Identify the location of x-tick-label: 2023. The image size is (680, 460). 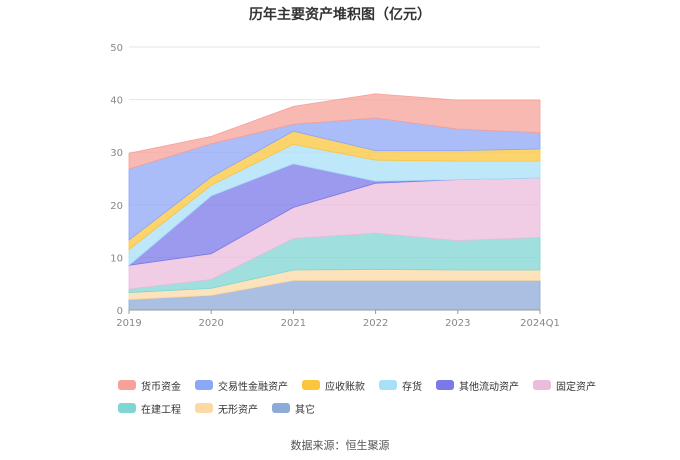
(457, 323).